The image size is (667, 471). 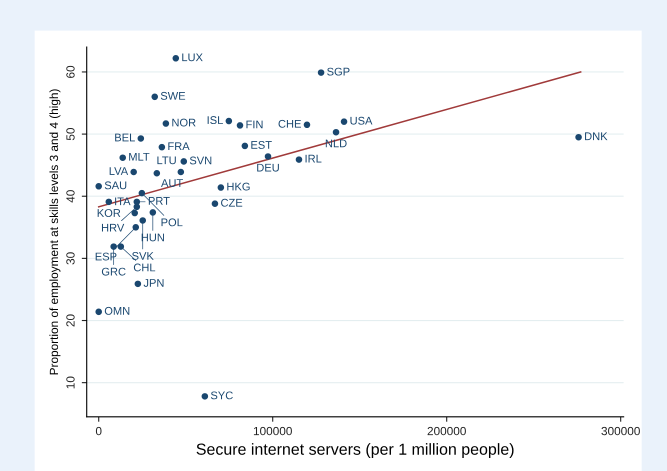 What do you see at coordinates (145, 268) in the screenshot?
I see `annotation: CHL` at bounding box center [145, 268].